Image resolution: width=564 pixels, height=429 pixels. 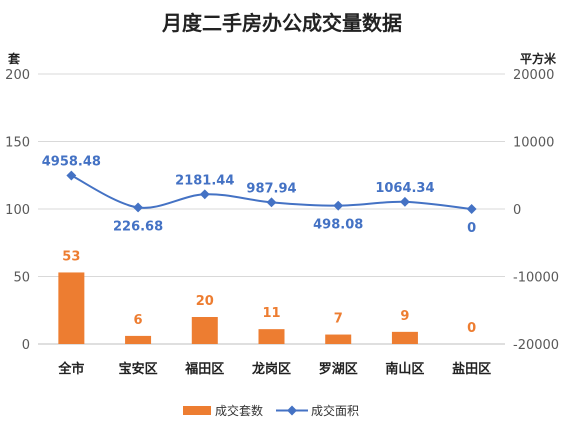 I want to click on category-labels: 全市 宝安区 福田区 龙岗区 罗湖区 南山区 盐田区, so click(x=274, y=369).